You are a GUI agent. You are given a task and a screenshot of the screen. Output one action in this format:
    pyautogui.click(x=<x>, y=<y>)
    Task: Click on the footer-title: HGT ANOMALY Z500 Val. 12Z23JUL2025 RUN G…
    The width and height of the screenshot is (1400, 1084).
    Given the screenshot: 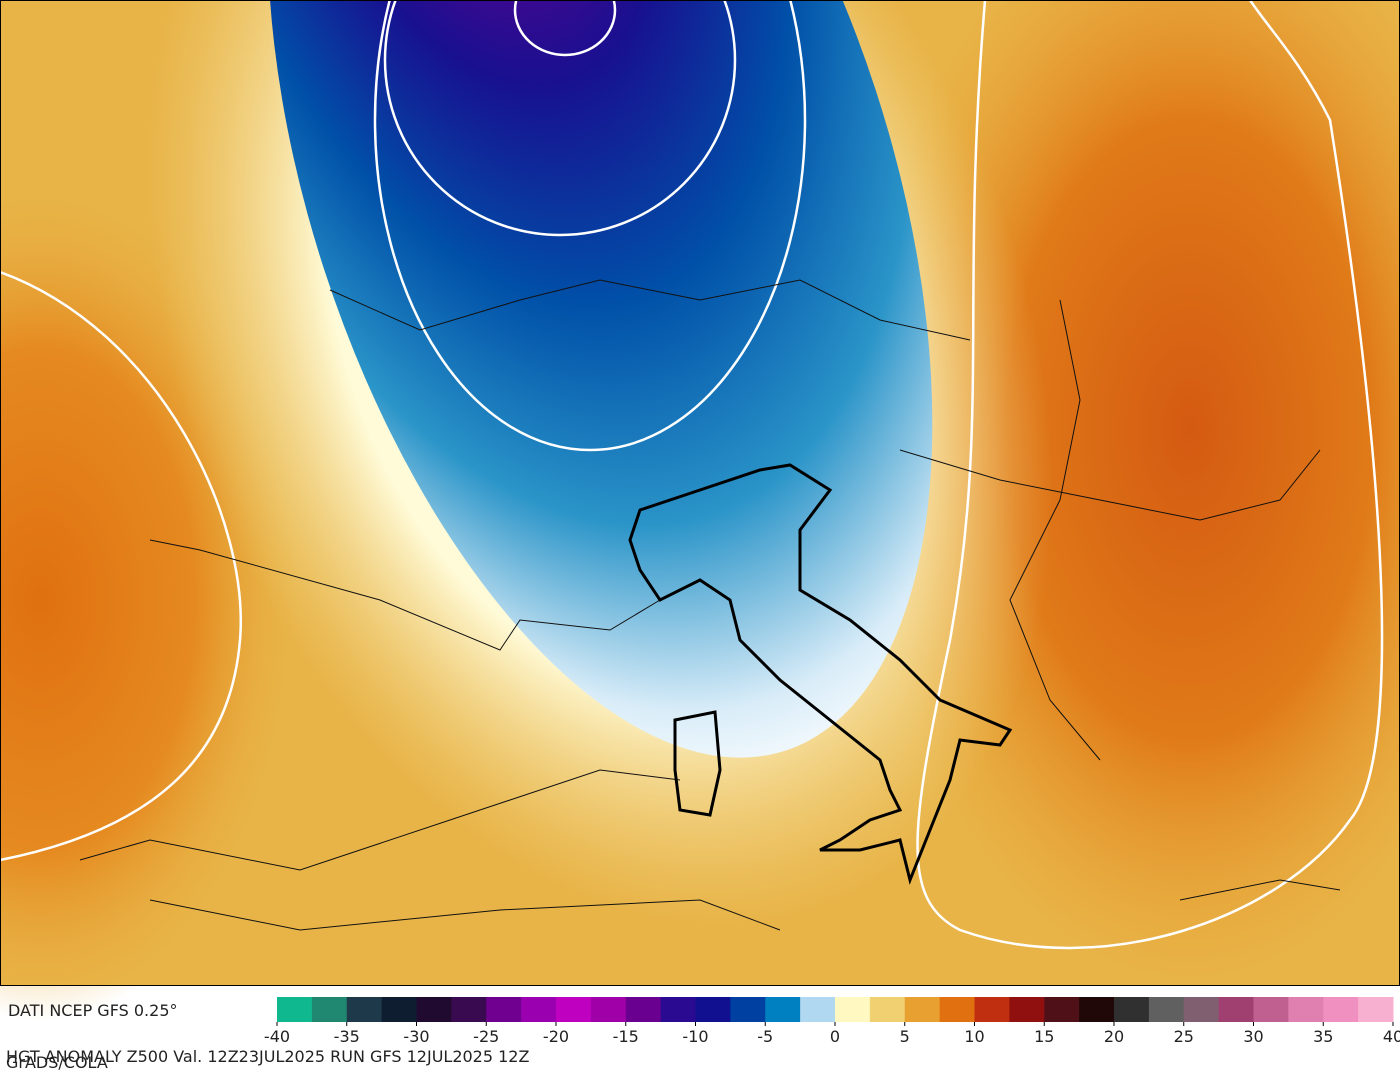 What is the action you would take?
    pyautogui.click(x=267, y=1056)
    